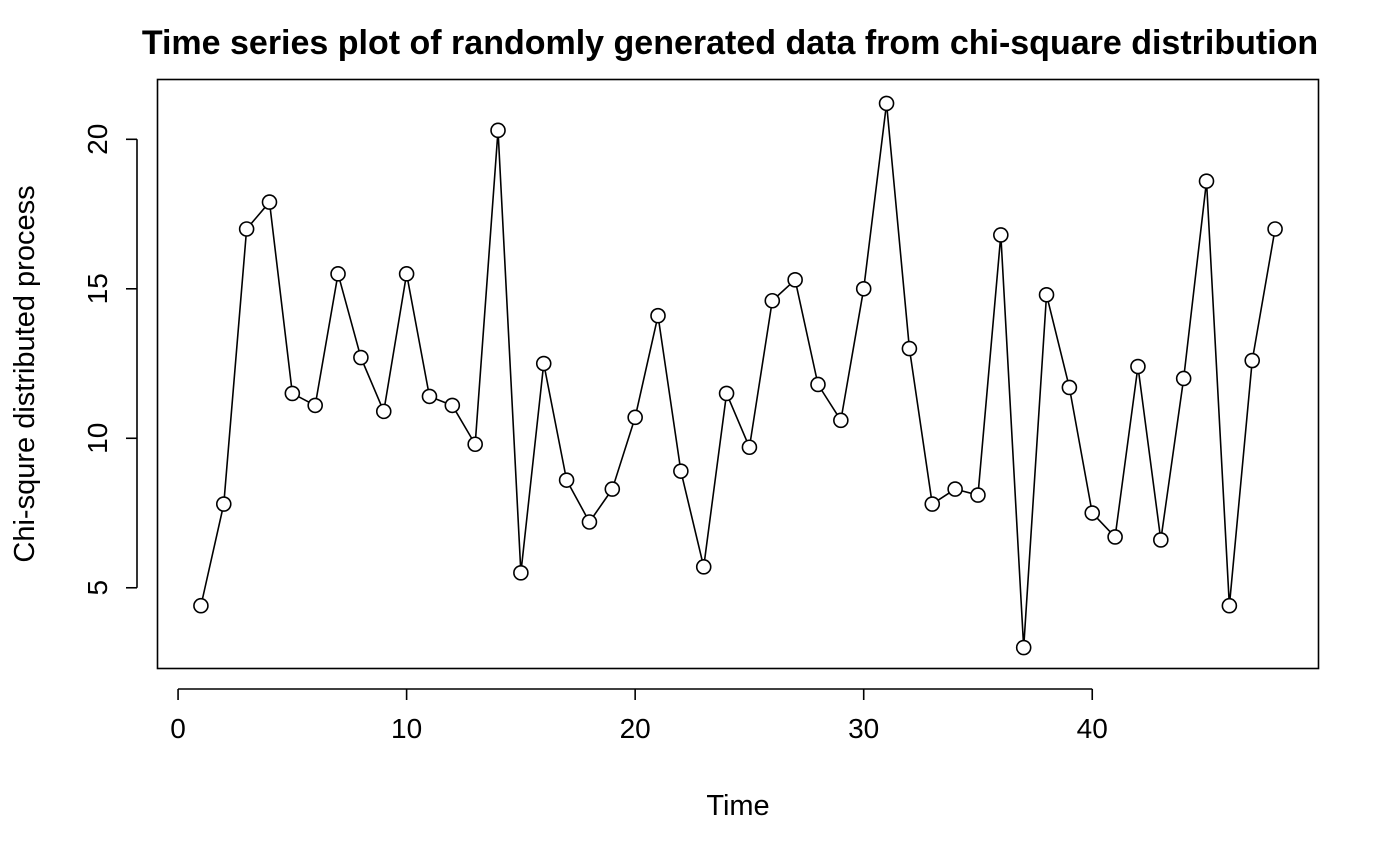  What do you see at coordinates (178, 728) in the screenshot?
I see `x-tick-label: 0` at bounding box center [178, 728].